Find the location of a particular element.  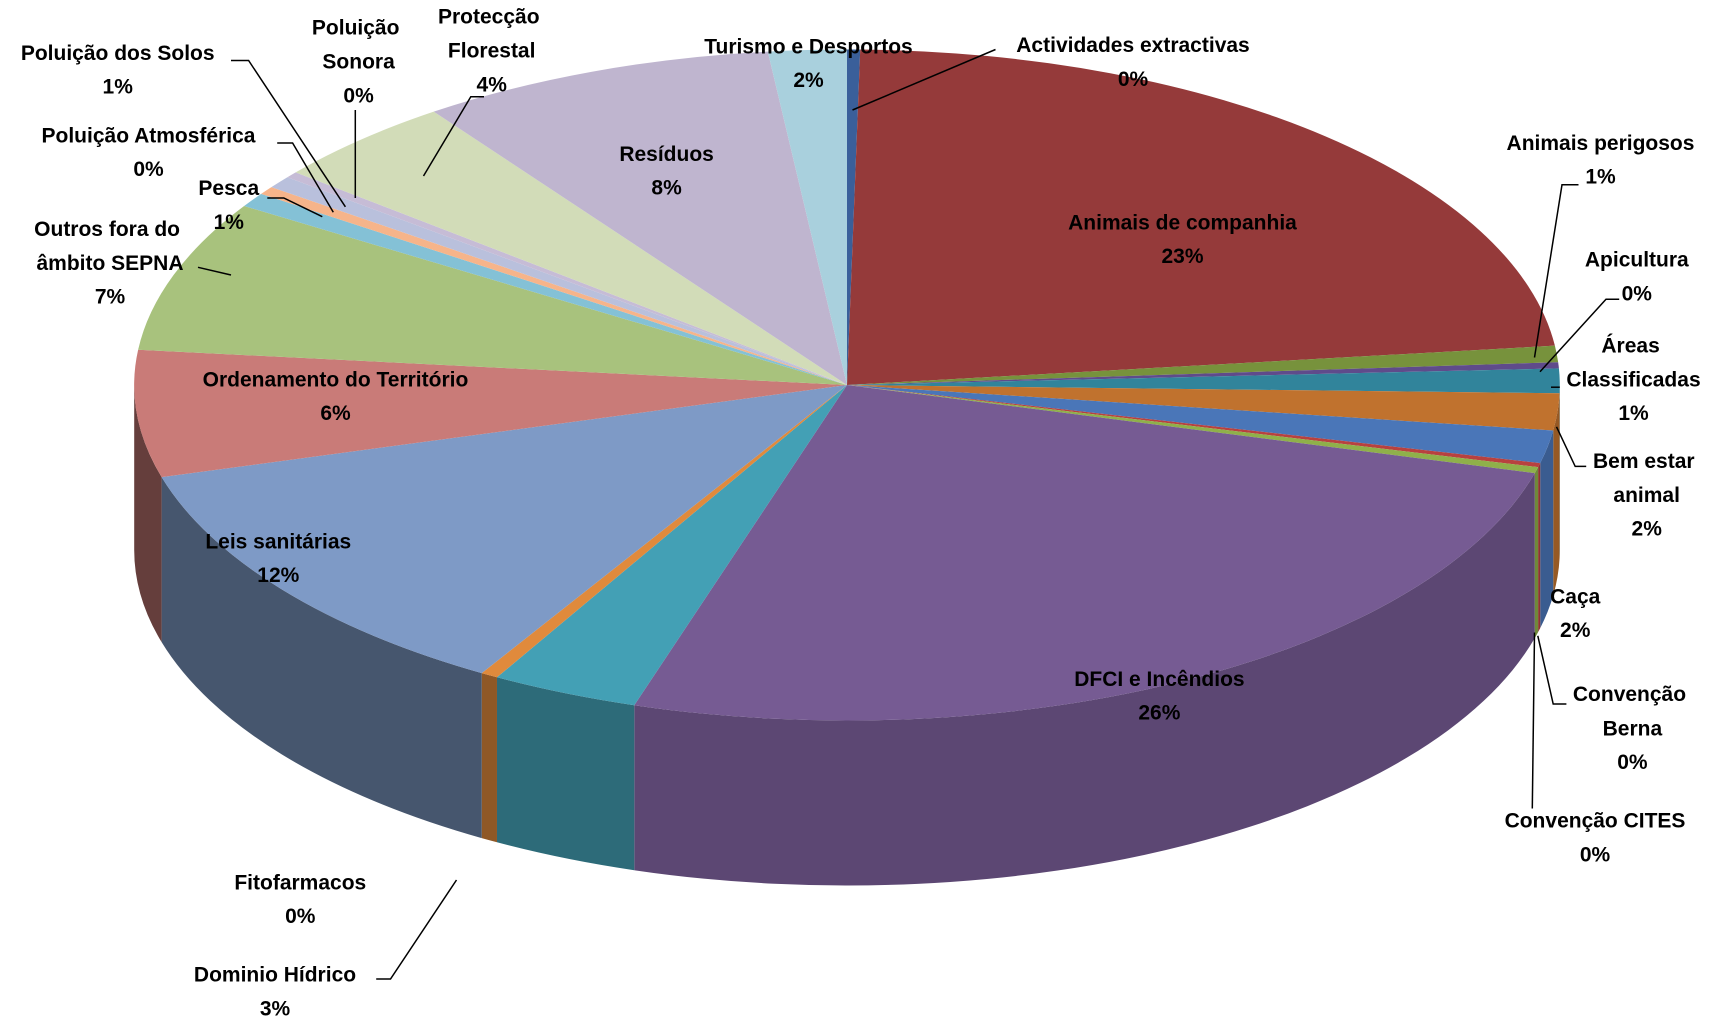

slice-label: Convenção CITES is located at coordinates (1595, 820).